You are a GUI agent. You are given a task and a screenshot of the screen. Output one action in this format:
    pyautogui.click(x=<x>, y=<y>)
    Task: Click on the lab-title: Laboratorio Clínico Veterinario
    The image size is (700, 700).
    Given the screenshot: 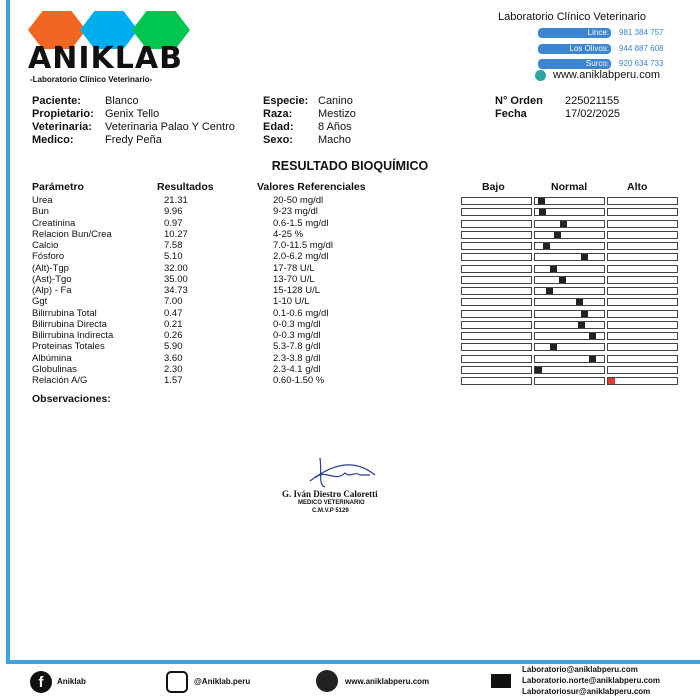 What is the action you would take?
    pyautogui.click(x=572, y=17)
    